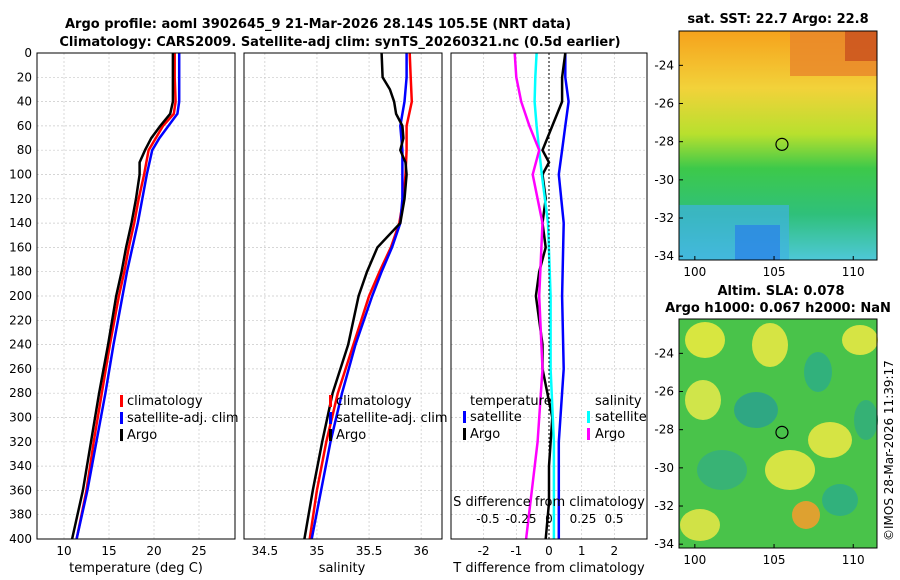 The width and height of the screenshot is (900, 580). Describe the element at coordinates (20, 272) in the screenshot. I see `depth-tick-label: 180` at that location.